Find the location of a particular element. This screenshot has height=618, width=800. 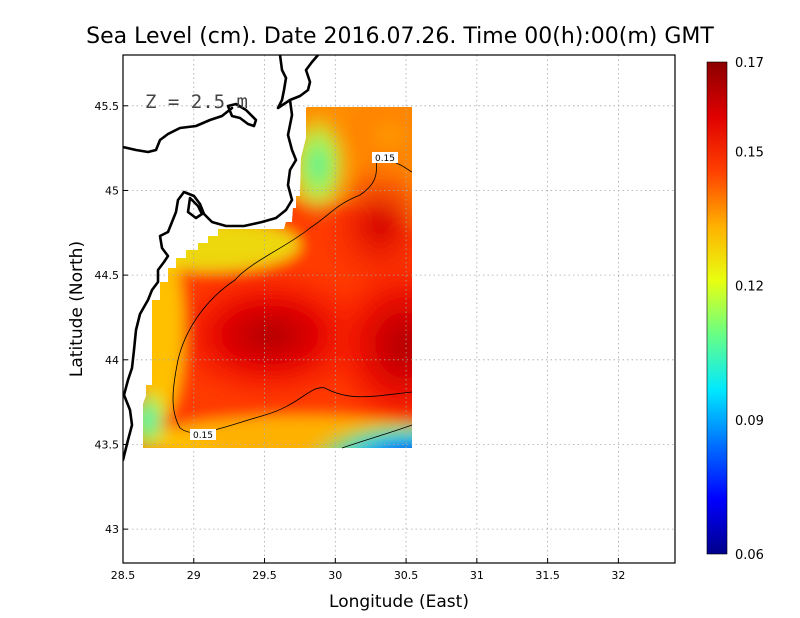

contour-0.15-southeast is located at coordinates (377, 436).